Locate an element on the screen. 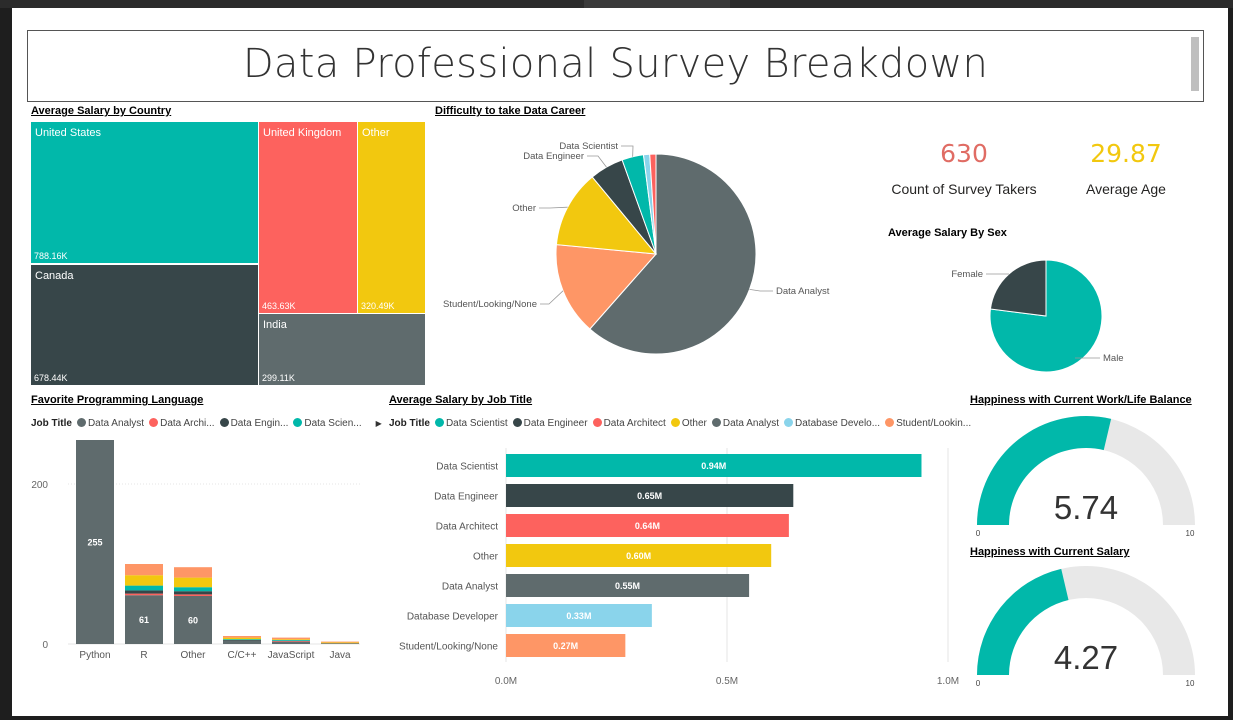  gauge-value: 5.74 is located at coordinates (1086, 507).